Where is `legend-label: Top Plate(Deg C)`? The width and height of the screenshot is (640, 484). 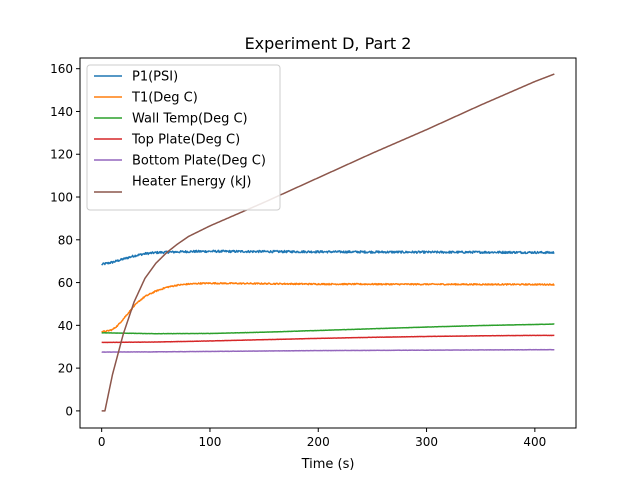 legend-label: Top Plate(Deg C) is located at coordinates (185, 140).